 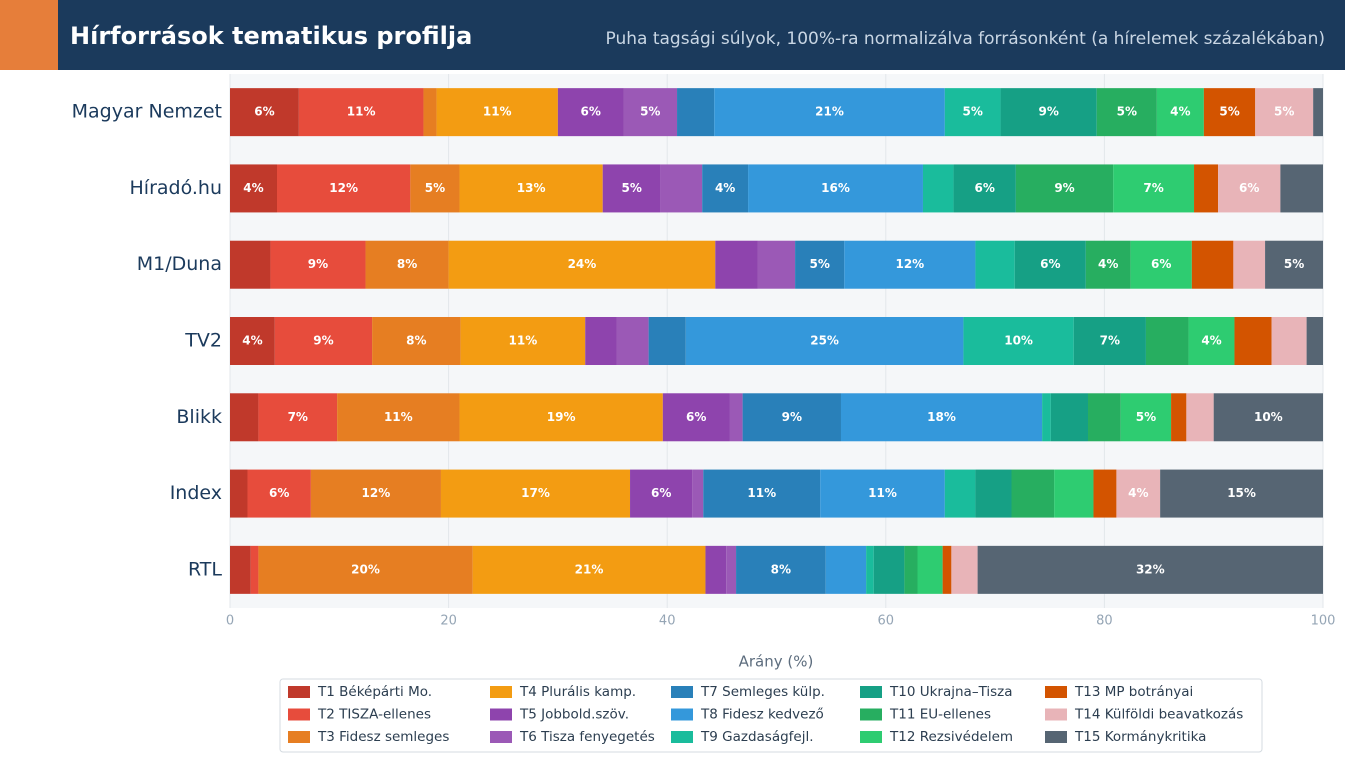 I want to click on x-axis-label: Arány (%), so click(x=776, y=662).